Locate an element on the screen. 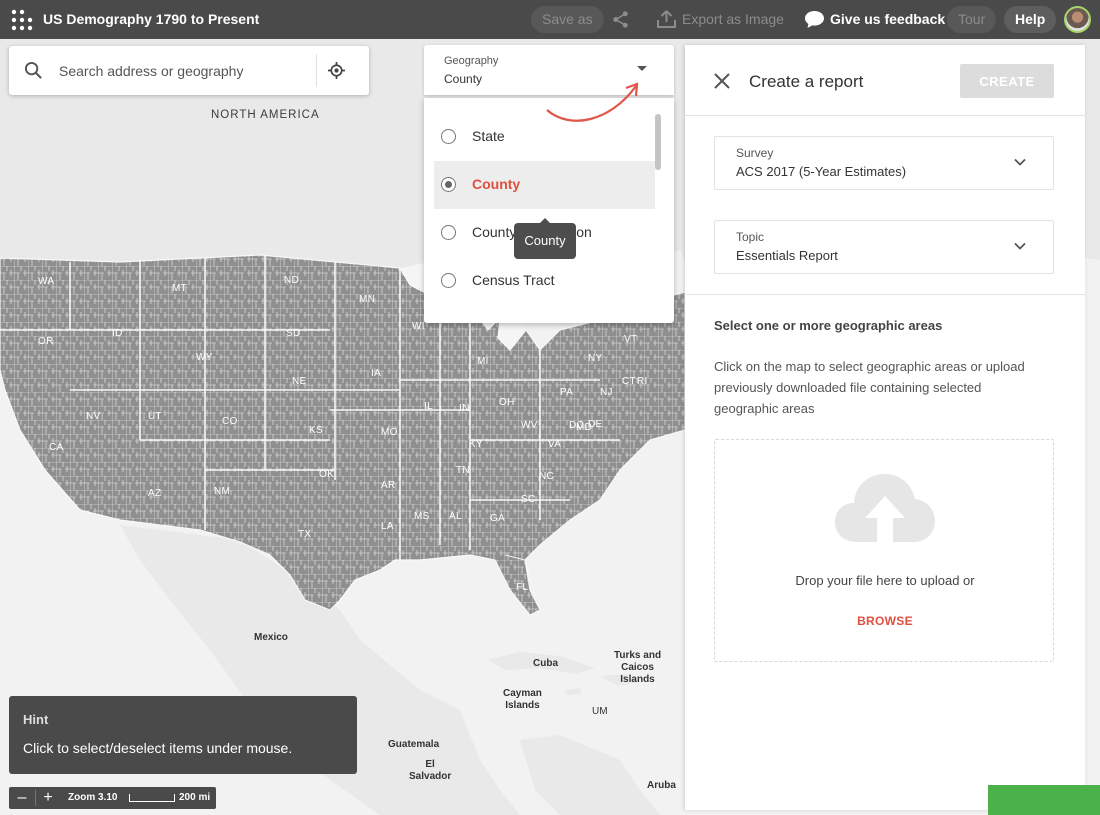 The width and height of the screenshot is (1100, 815). state-label: UT is located at coordinates (155, 416).